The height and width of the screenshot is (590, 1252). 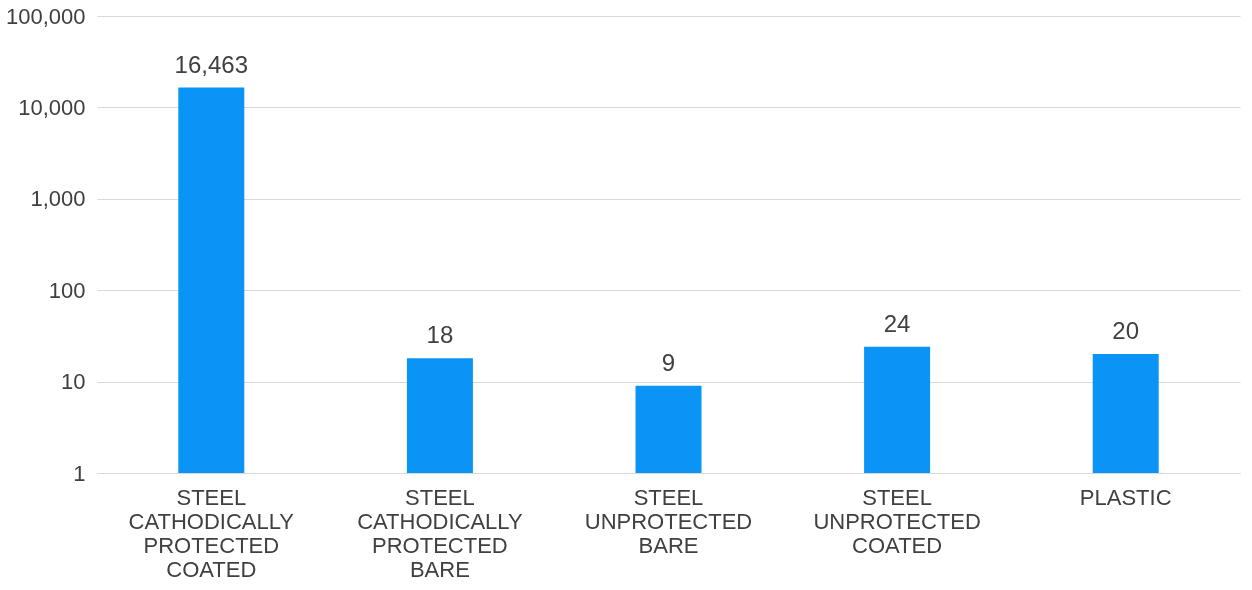 I want to click on x-tick-label: PLASTIC, so click(x=1125, y=497).